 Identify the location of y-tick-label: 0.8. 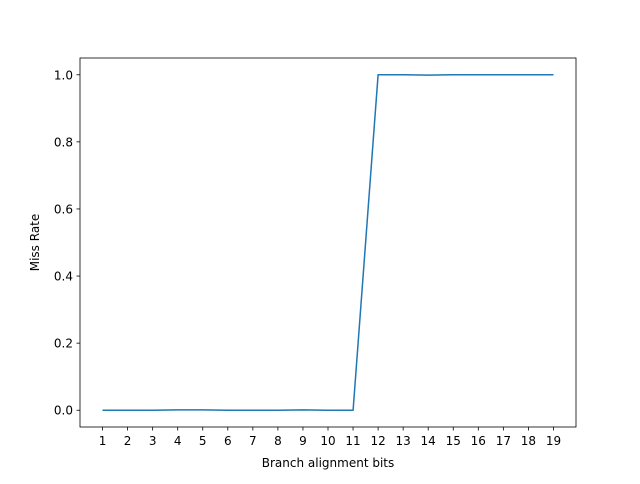
(63, 142).